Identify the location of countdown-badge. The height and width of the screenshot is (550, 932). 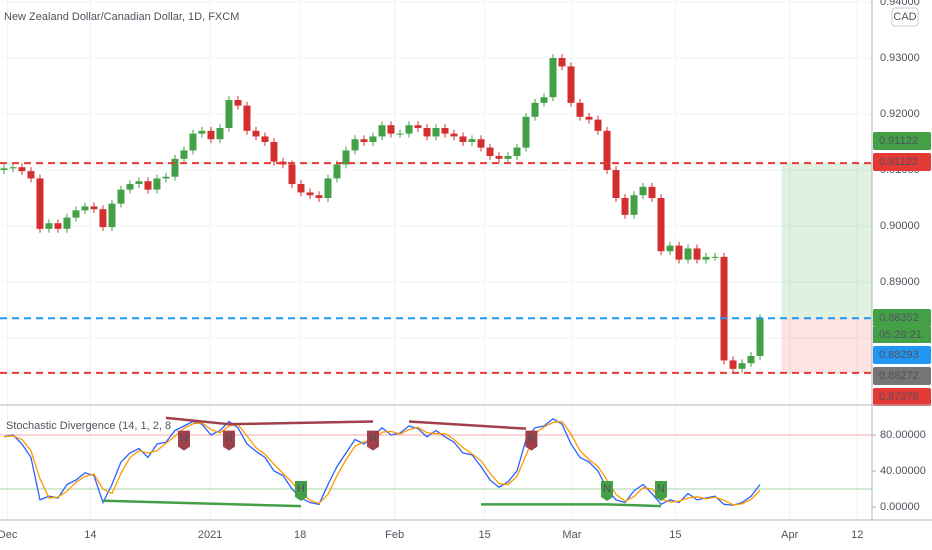
(902, 335).